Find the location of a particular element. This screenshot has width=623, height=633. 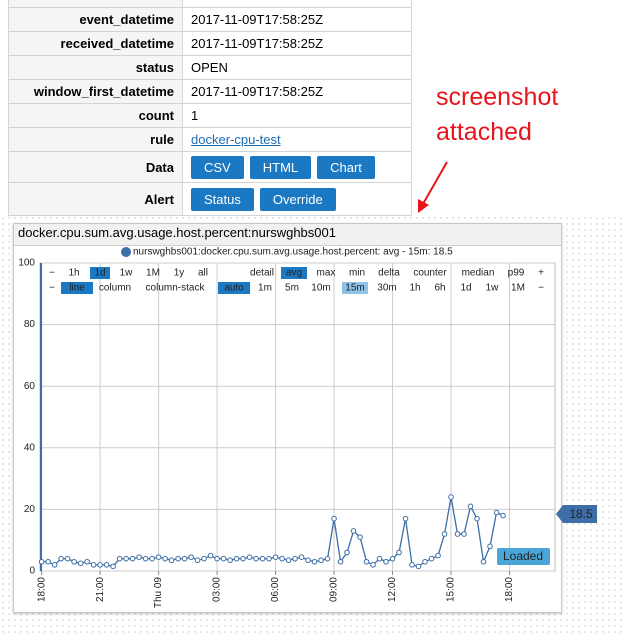

toolbar-option: delta is located at coordinates (389, 273).